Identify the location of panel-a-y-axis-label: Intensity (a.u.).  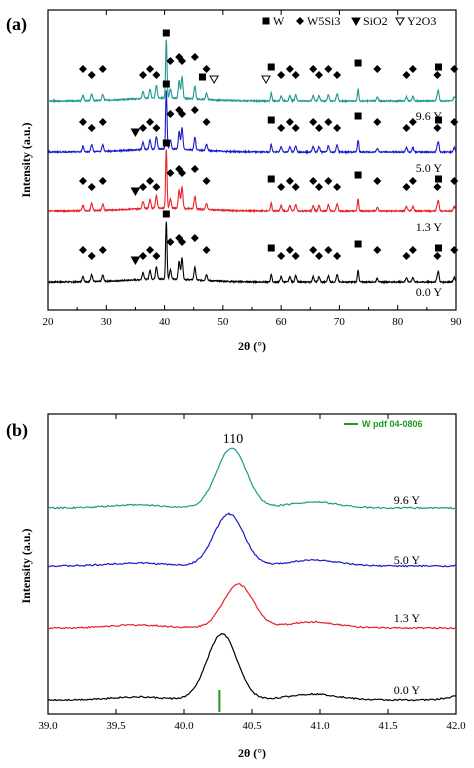
(26, 159).